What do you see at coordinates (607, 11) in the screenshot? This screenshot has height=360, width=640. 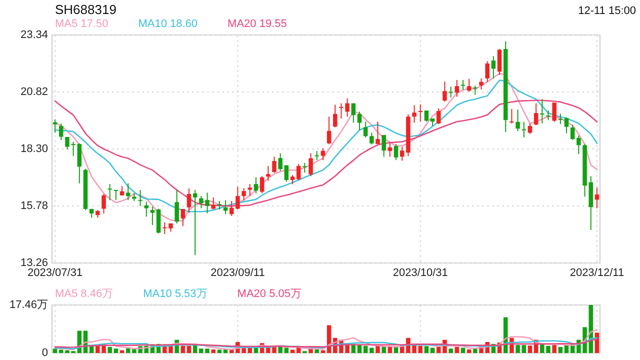 I see `text: 12-11 15:00` at bounding box center [607, 11].